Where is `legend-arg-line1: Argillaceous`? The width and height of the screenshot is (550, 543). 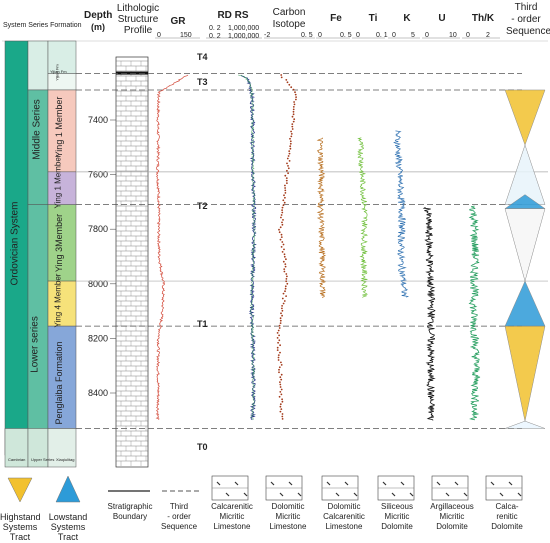
legend-arg-line1: Argillaceous is located at coordinates (452, 506).